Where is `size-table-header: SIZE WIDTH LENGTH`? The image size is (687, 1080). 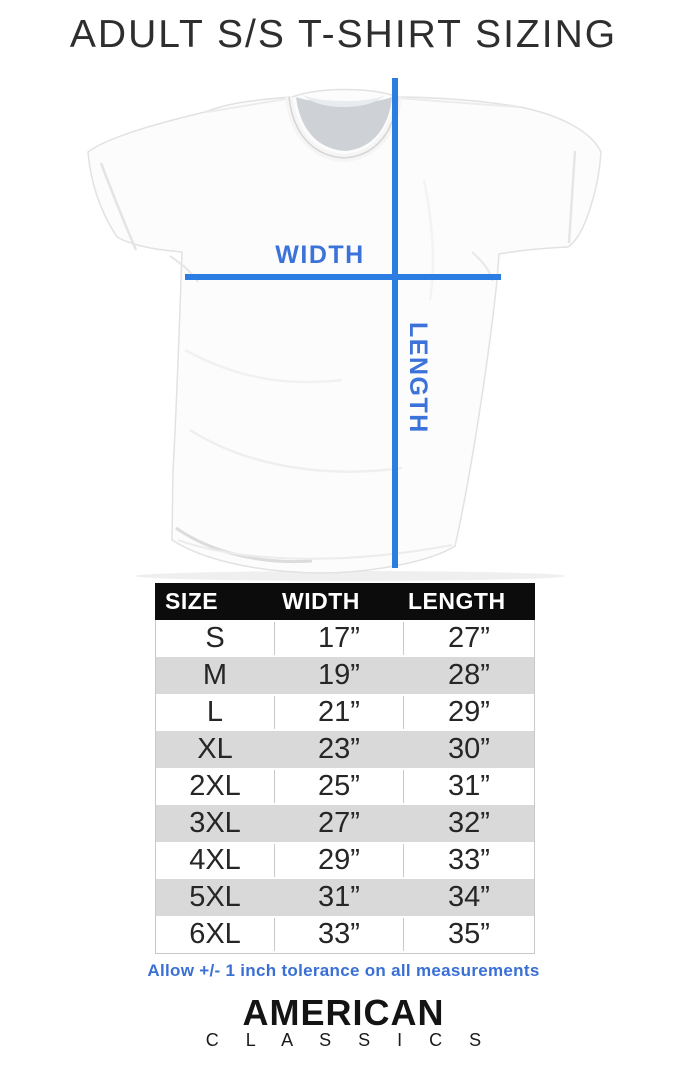 size-table-header: SIZE WIDTH LENGTH is located at coordinates (345, 601).